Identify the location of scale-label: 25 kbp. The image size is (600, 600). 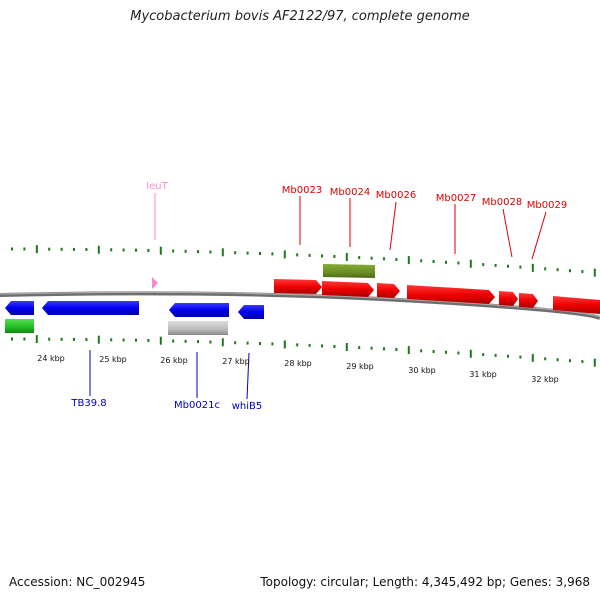
(113, 359).